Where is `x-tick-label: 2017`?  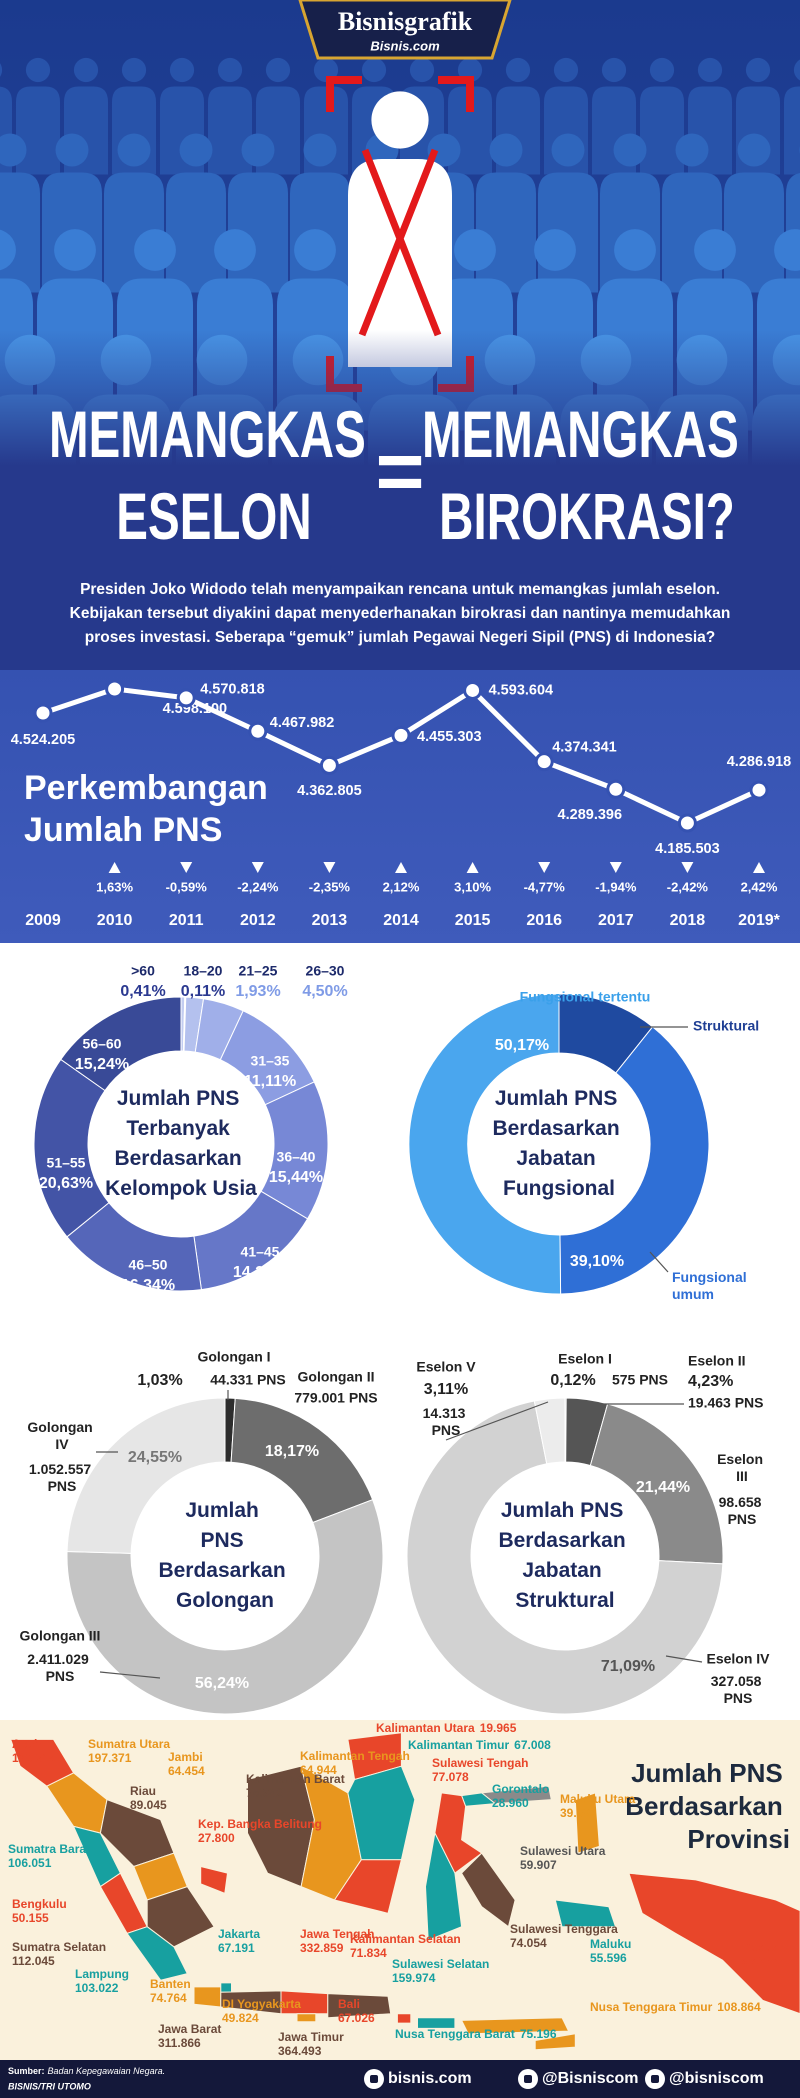
x-tick-label: 2017 is located at coordinates (616, 920).